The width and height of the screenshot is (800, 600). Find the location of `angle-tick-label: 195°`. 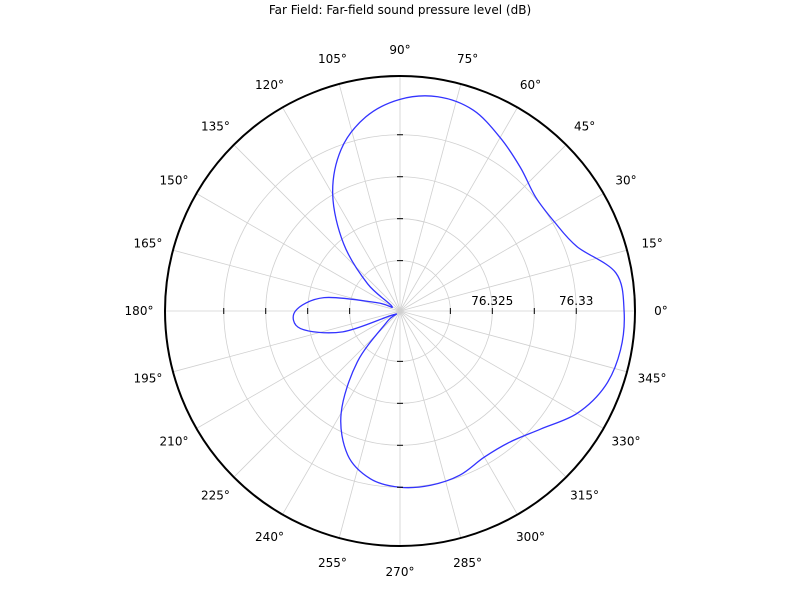

angle-tick-label: 195° is located at coordinates (147, 379).